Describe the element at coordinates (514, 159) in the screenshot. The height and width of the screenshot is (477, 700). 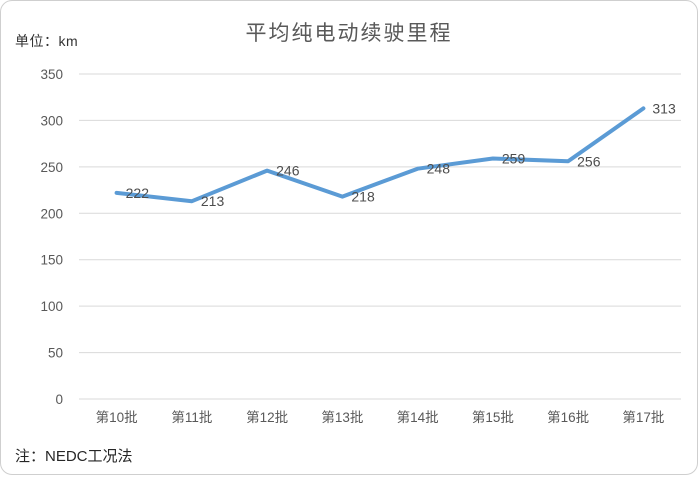
I see `data-label: 259` at that location.